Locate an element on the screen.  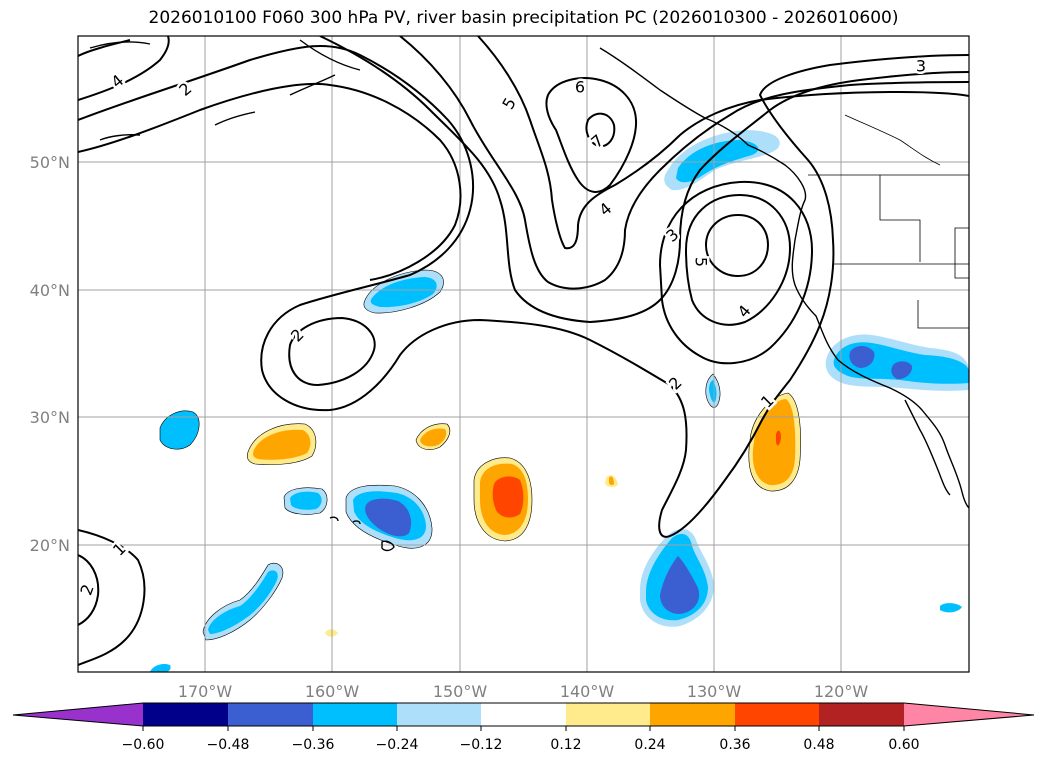
lon-label: 140°W is located at coordinates (587, 691).